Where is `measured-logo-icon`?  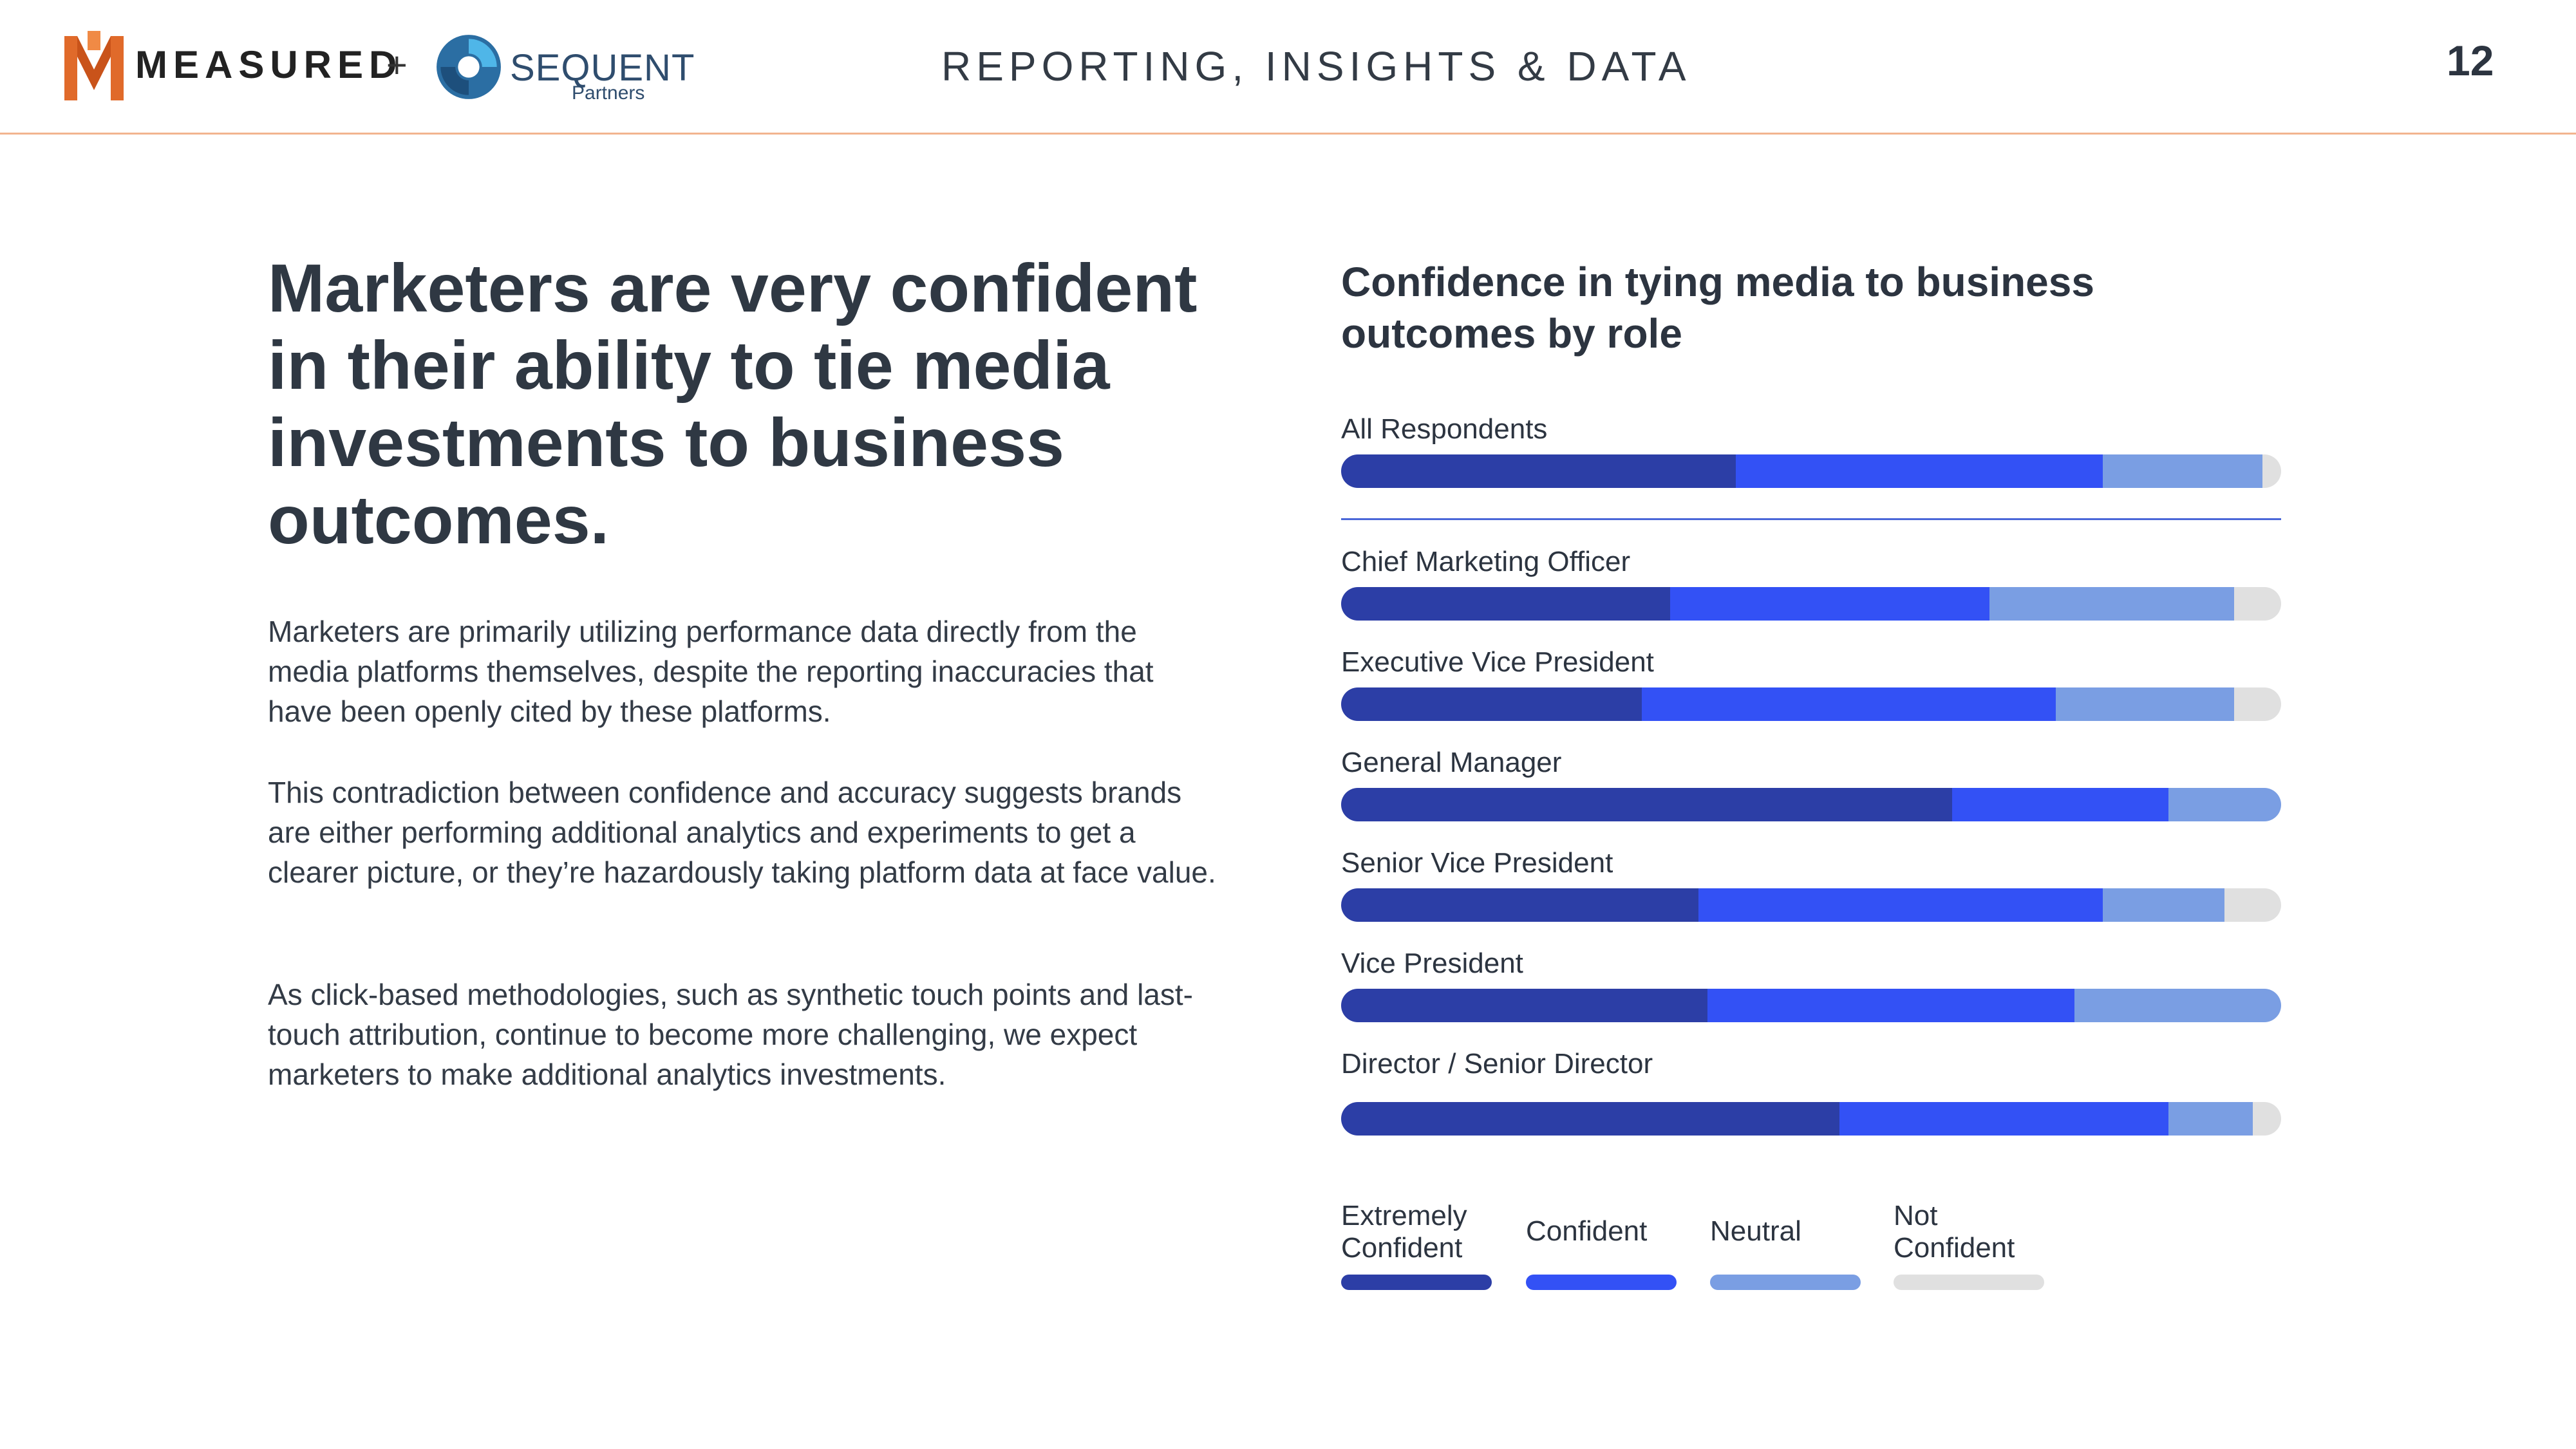
measured-logo-icon is located at coordinates (94, 65).